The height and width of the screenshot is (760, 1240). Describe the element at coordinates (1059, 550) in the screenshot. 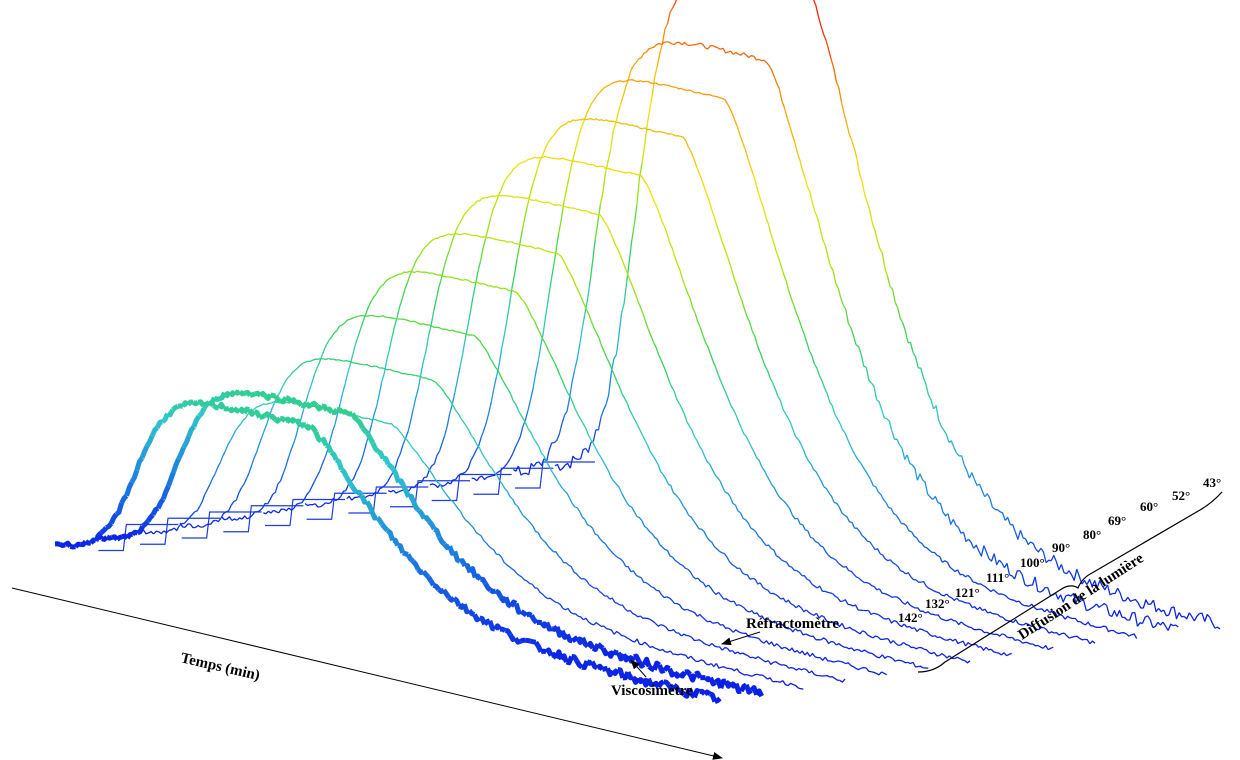

I see `angle-labels: 43°52°60°69°80°90°100°111°121°132°142°` at that location.